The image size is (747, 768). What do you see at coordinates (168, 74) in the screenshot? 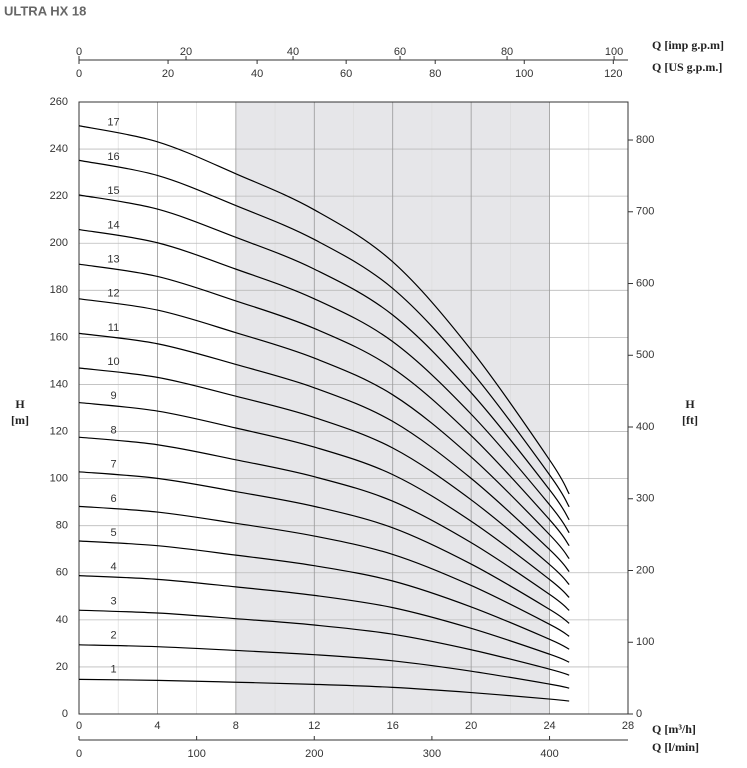
I see `top2ticks-label: 20` at bounding box center [168, 74].